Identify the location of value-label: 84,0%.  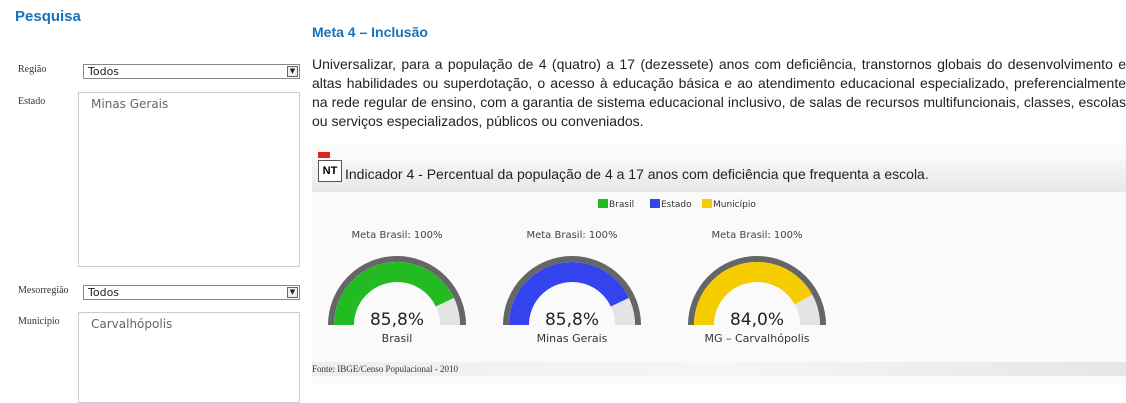
(757, 320).